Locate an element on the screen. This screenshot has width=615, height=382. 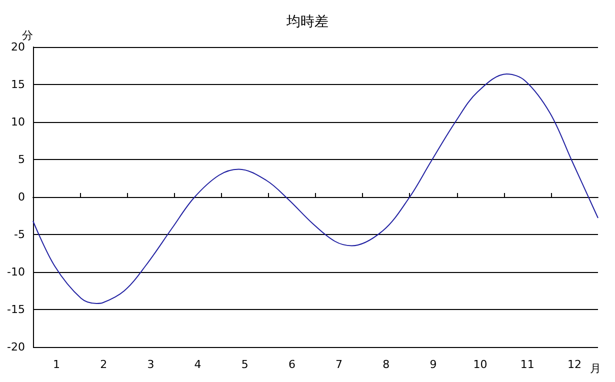
y-tick-label: -10 is located at coordinates (16, 272).